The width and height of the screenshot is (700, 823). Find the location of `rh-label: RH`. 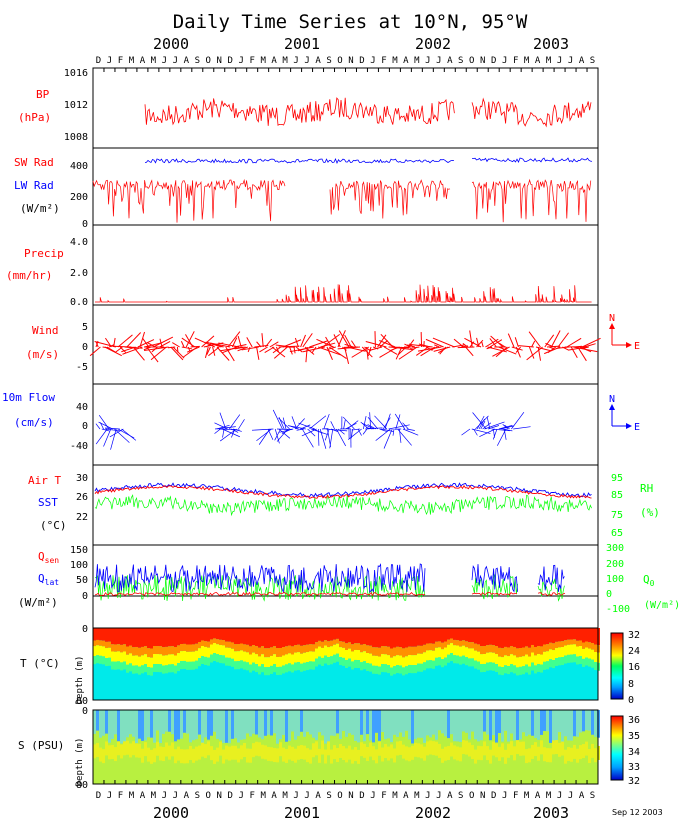

rh-label: RH is located at coordinates (646, 488).